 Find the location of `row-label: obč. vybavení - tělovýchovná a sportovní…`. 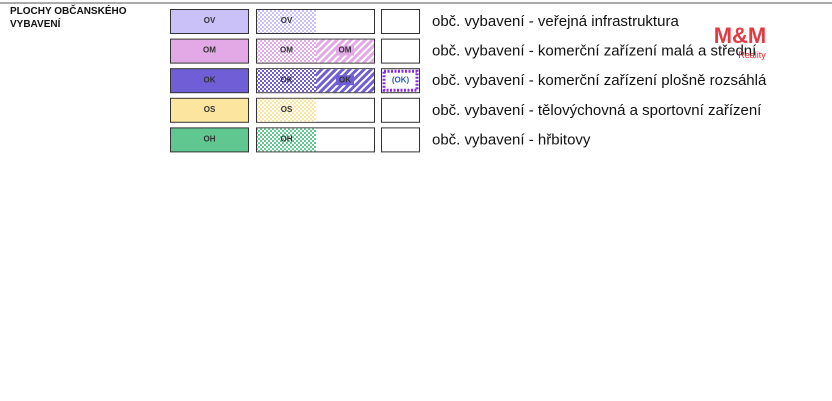

row-label: obč. vybavení - tělovýchovná a sportovní… is located at coordinates (597, 110).